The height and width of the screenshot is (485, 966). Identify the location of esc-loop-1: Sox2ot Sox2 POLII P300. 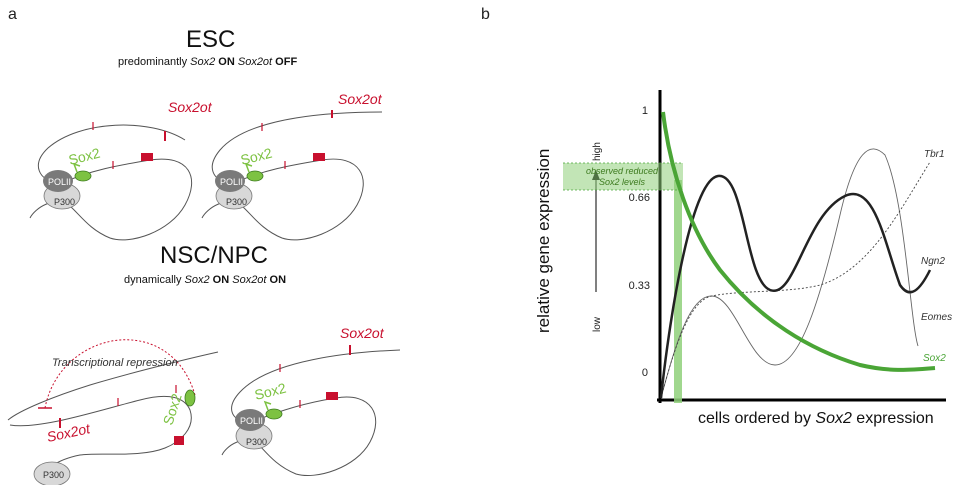
(121, 170).